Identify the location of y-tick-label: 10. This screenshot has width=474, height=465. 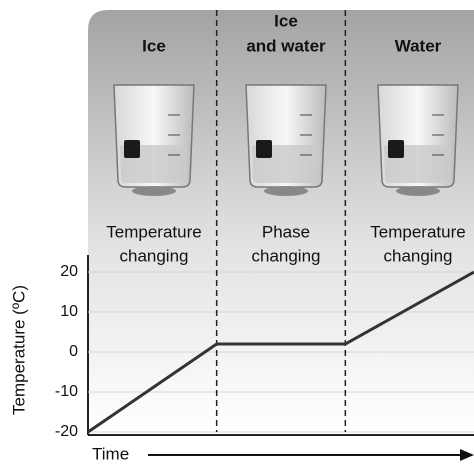
(69, 311).